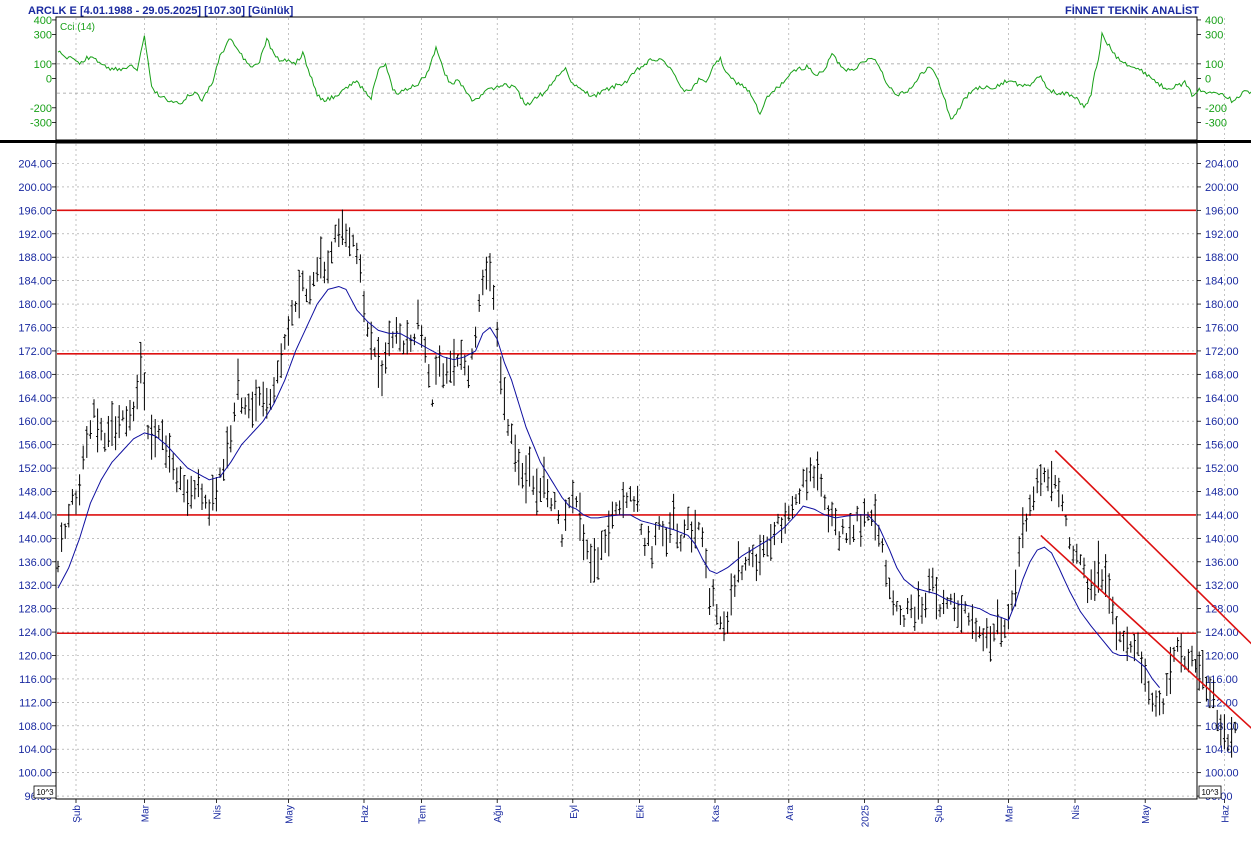 This screenshot has width=1251, height=841. I want to click on y-tick-label-left: 136.00, so click(35, 563).